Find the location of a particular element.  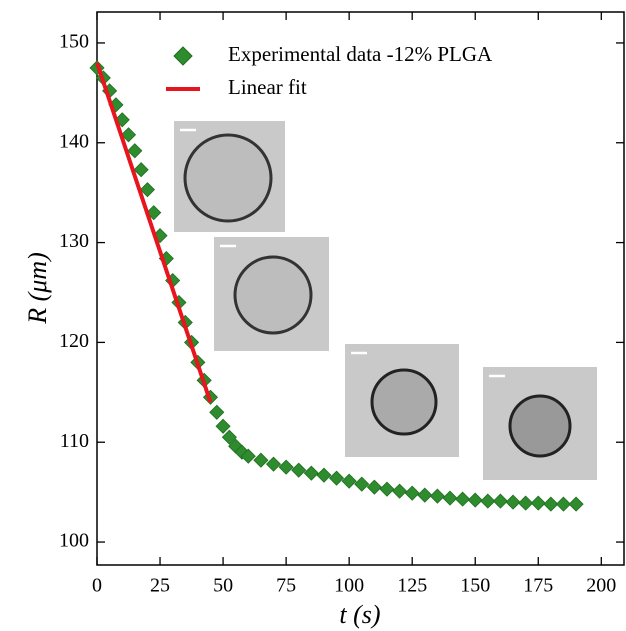

legend-swatch is located at coordinates (183, 56).